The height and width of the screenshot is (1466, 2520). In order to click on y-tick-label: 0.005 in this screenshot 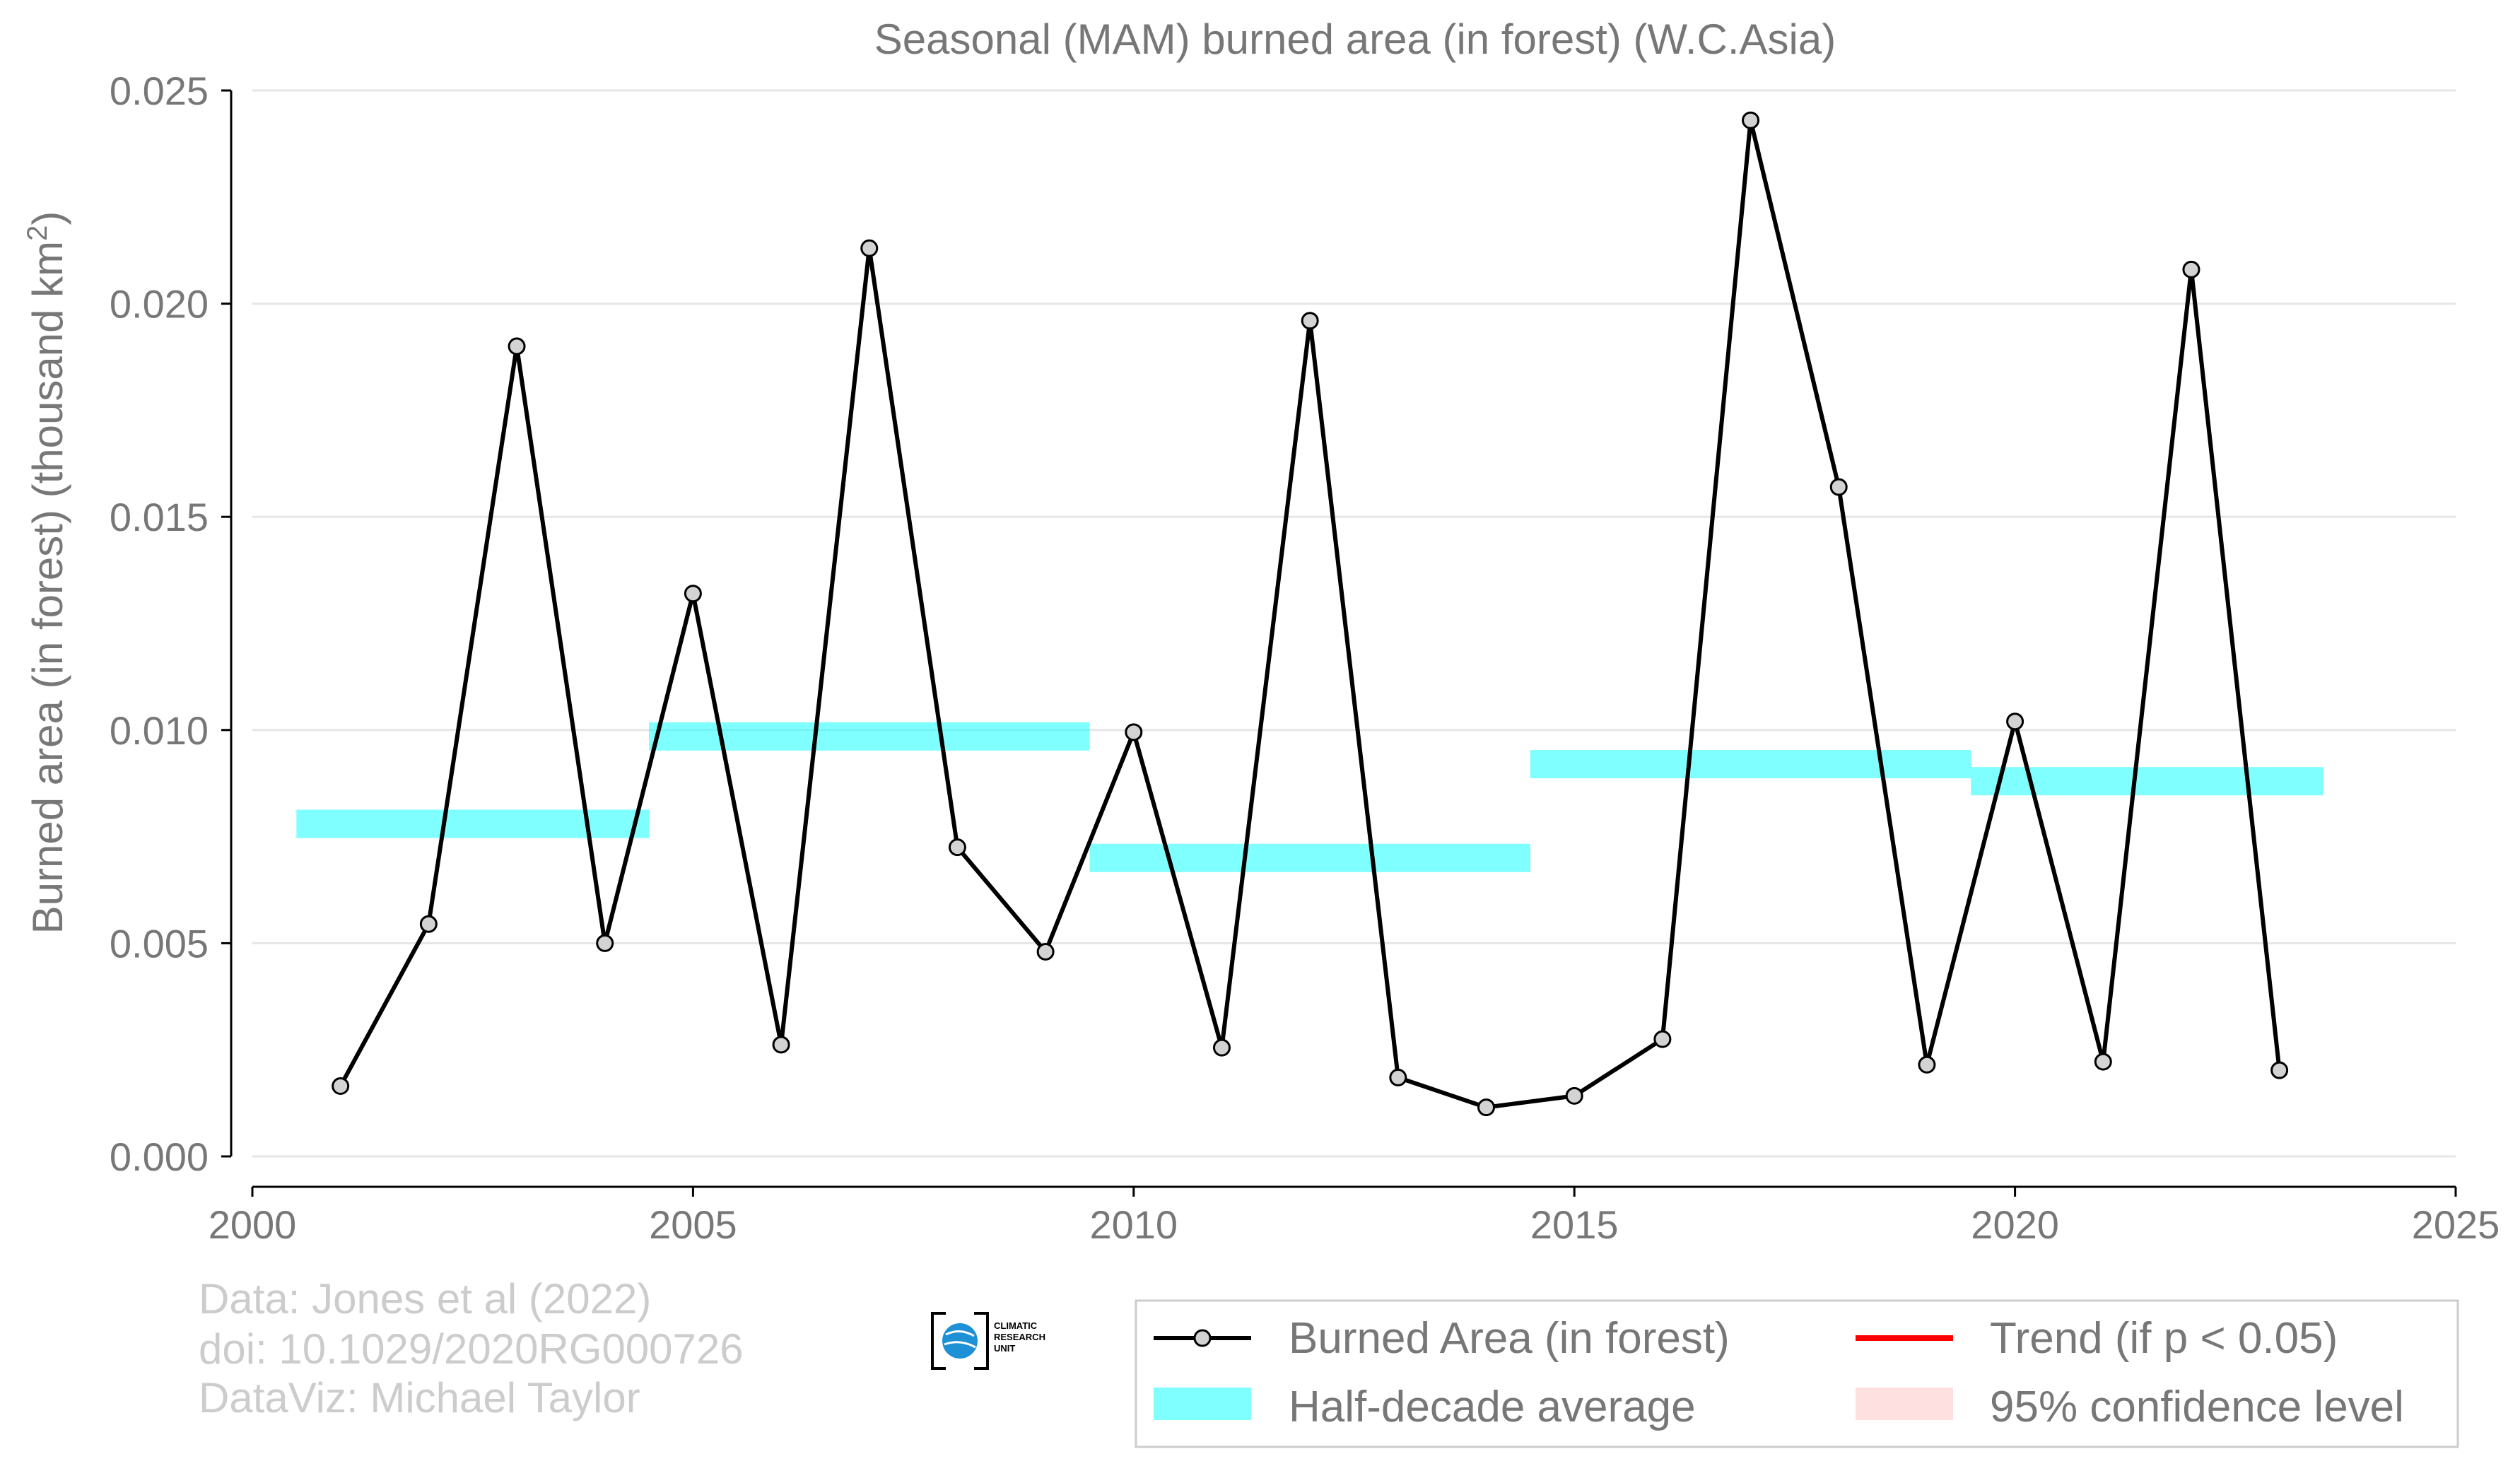, I will do `click(159, 943)`.